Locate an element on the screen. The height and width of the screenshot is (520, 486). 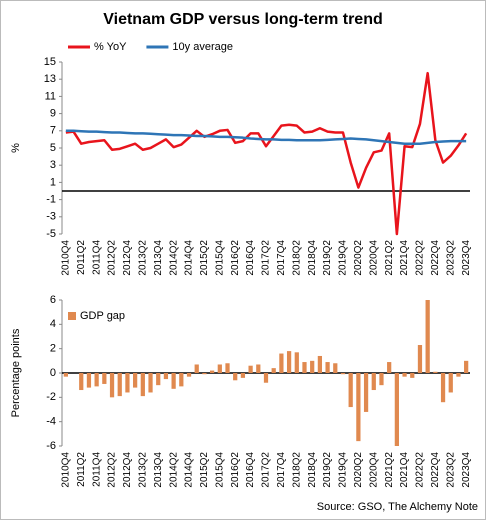
x-tick-label: 2021Q4 is located at coordinates (404, 258).